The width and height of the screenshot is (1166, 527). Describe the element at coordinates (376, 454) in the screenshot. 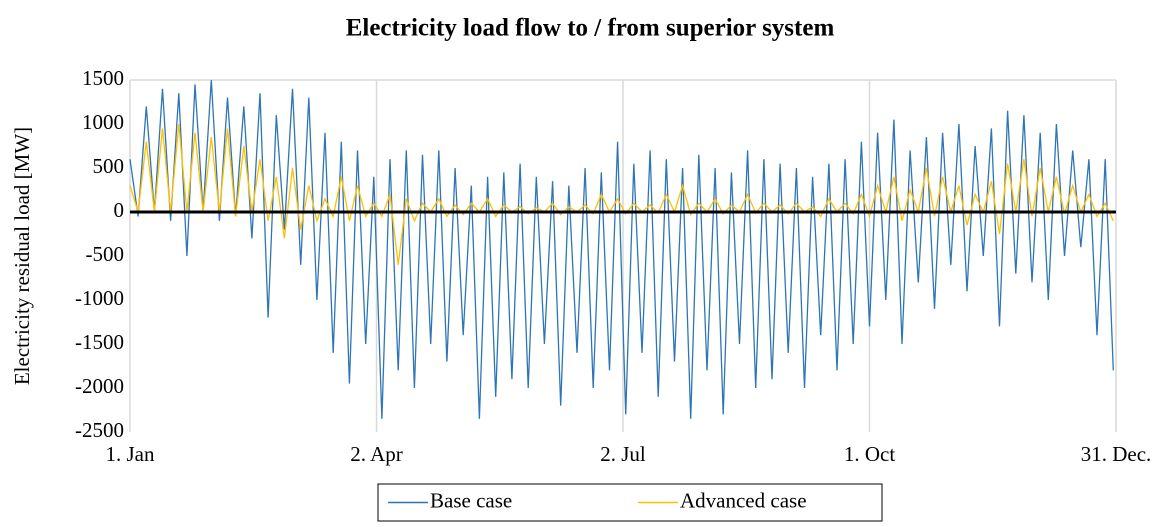

I see `x-tick-label: 2. Apr` at that location.